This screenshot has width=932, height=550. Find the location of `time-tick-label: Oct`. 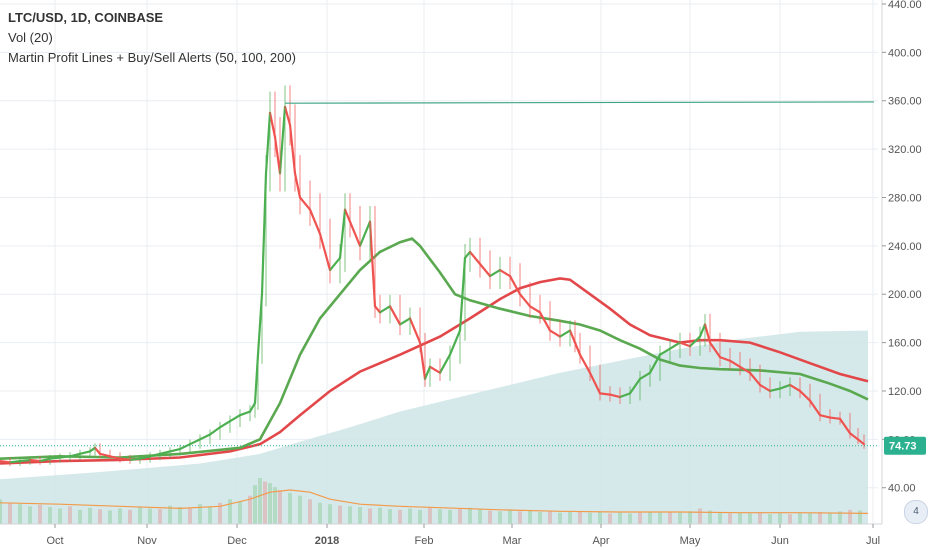

time-tick-label: Oct is located at coordinates (54, 541).